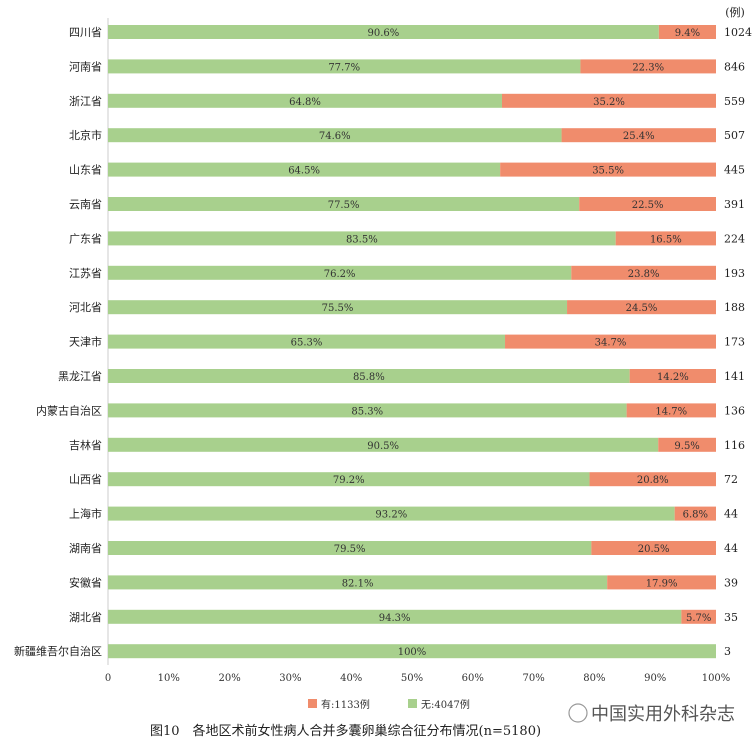 Image resolution: width=756 pixels, height=747 pixels. Describe the element at coordinates (578, 713) in the screenshot. I see `wechat-logo-icon` at that location.